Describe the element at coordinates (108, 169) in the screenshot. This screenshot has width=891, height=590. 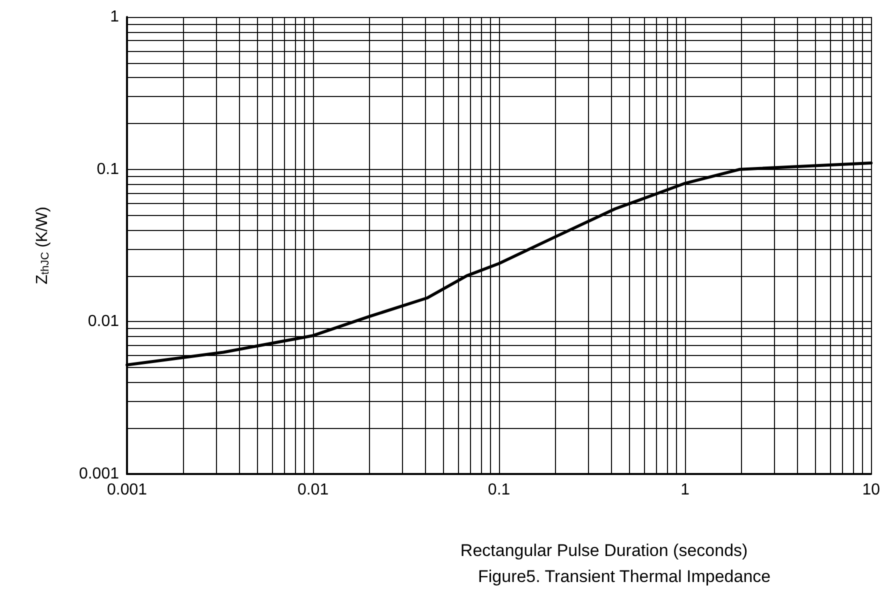
I see `y-tick-label: 0.1` at that location.